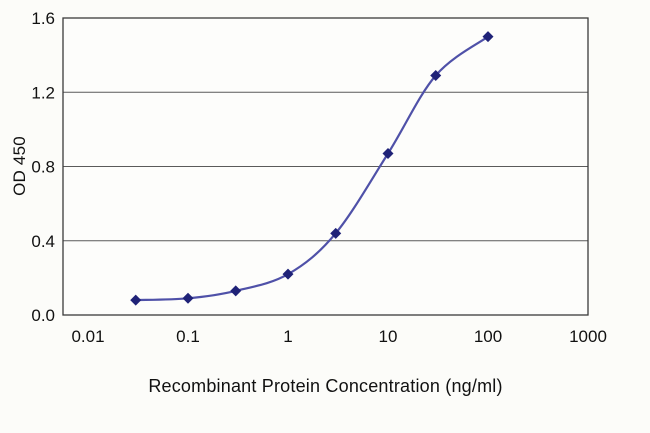 The height and width of the screenshot is (433, 650). I want to click on y-tick-label: 0.4, so click(43, 241).